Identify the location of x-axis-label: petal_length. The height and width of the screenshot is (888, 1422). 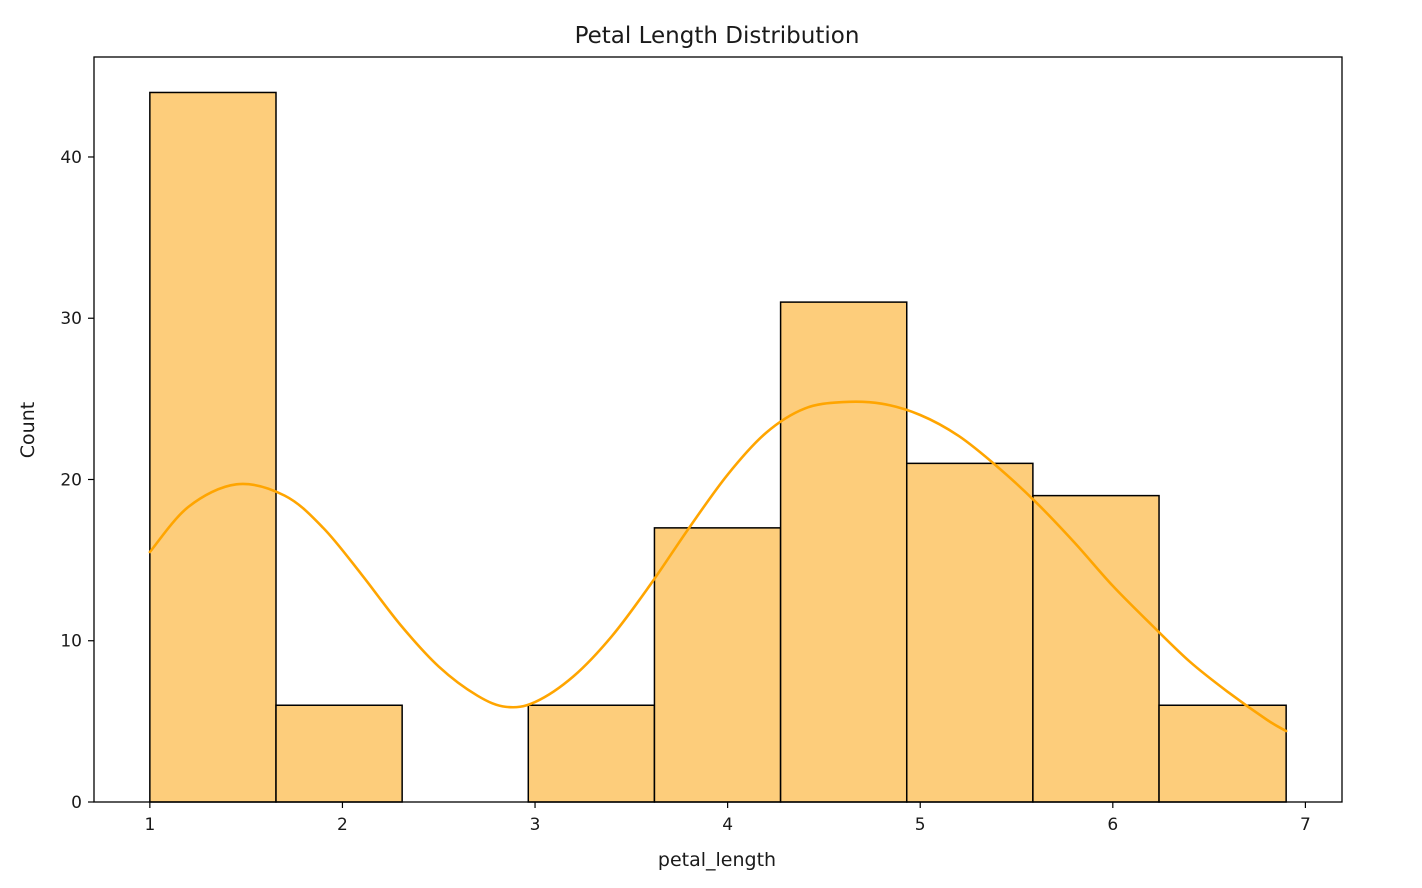
(717, 860).